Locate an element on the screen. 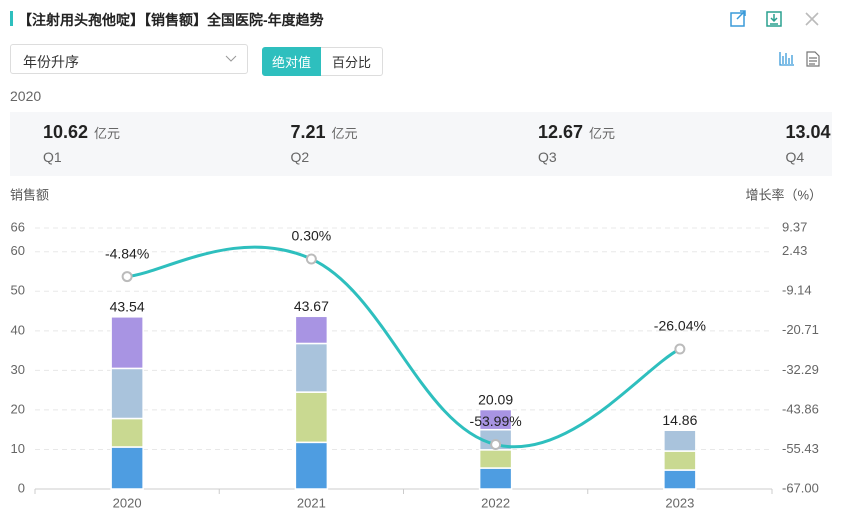 The image size is (847, 521). growth-label: 0.30% is located at coordinates (312, 236).